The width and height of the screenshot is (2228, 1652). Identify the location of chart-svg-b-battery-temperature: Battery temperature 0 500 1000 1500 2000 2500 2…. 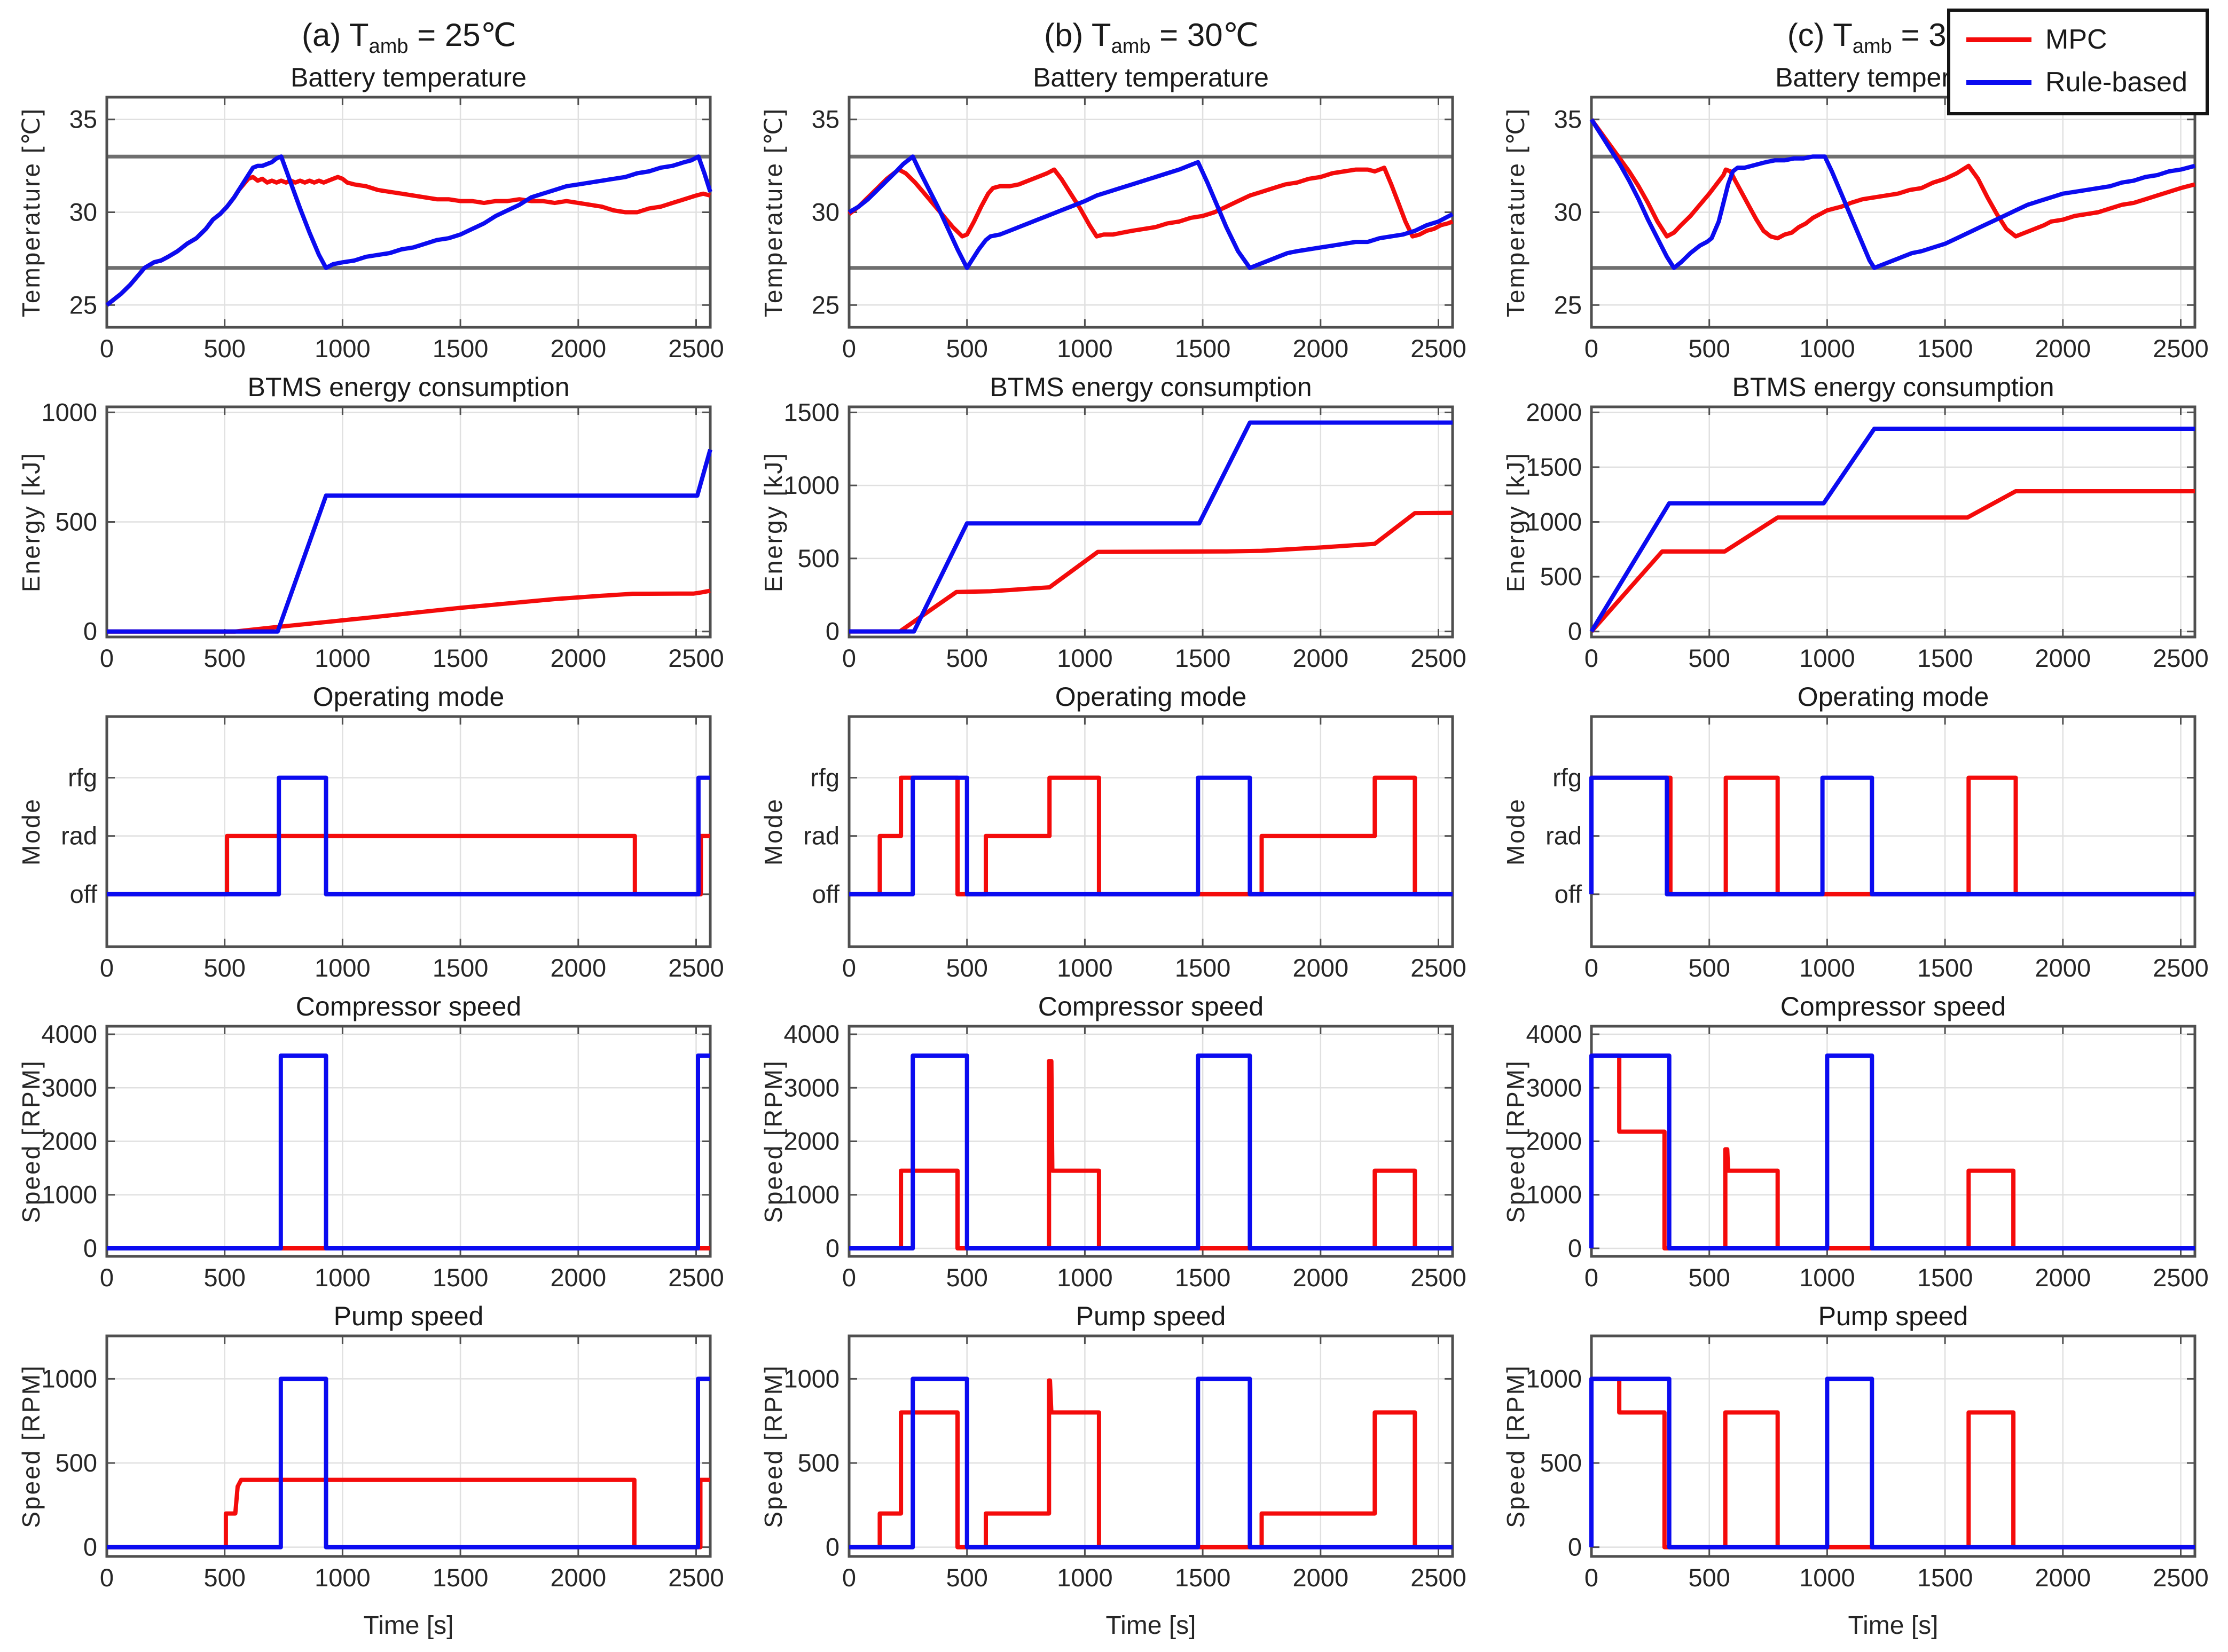
(1112, 212).